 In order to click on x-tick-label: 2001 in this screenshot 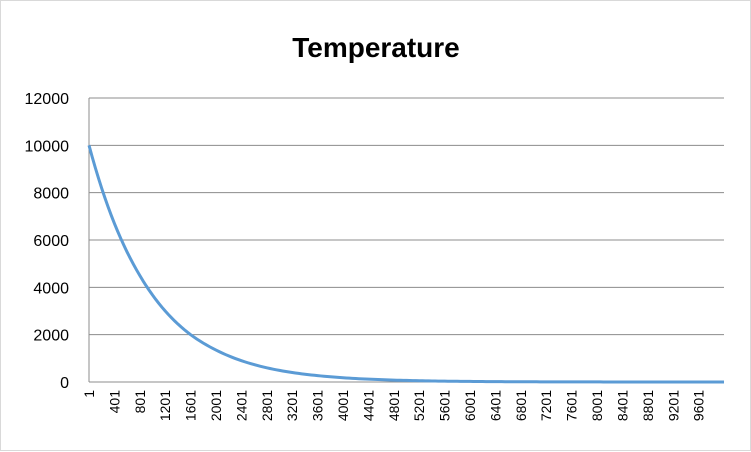, I will do `click(216, 405)`.